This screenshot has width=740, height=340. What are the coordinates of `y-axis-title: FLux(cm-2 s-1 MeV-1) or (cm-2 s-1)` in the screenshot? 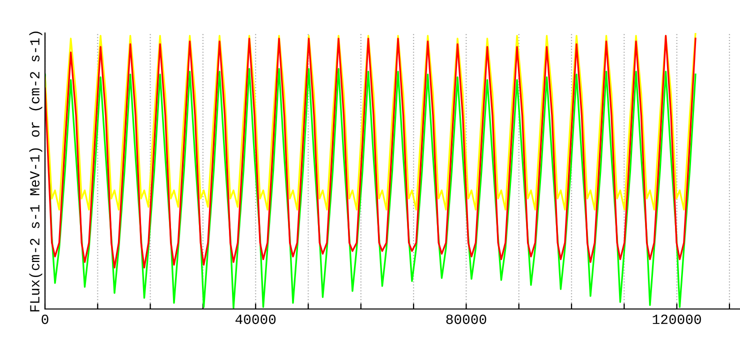 It's located at (35, 172).